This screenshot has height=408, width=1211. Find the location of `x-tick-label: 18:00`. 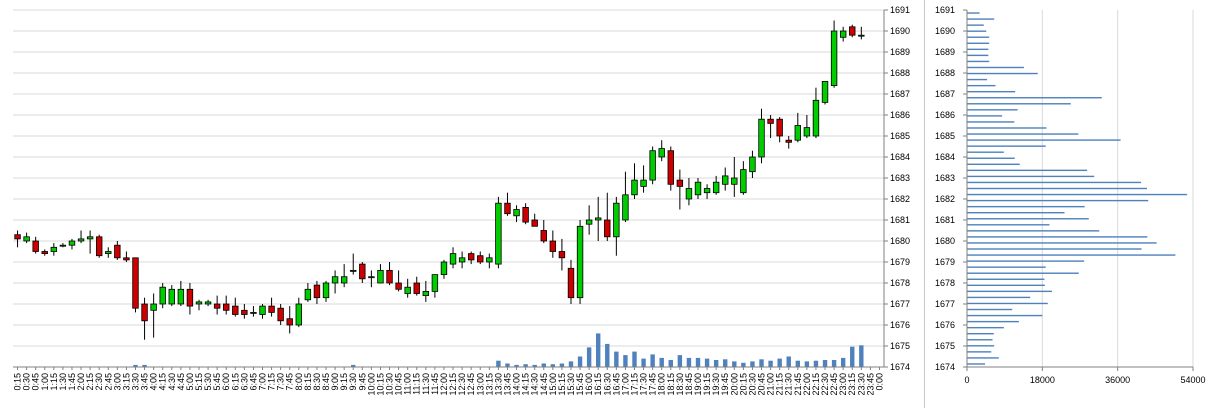

x-tick-label: 18:00 is located at coordinates (662, 384).